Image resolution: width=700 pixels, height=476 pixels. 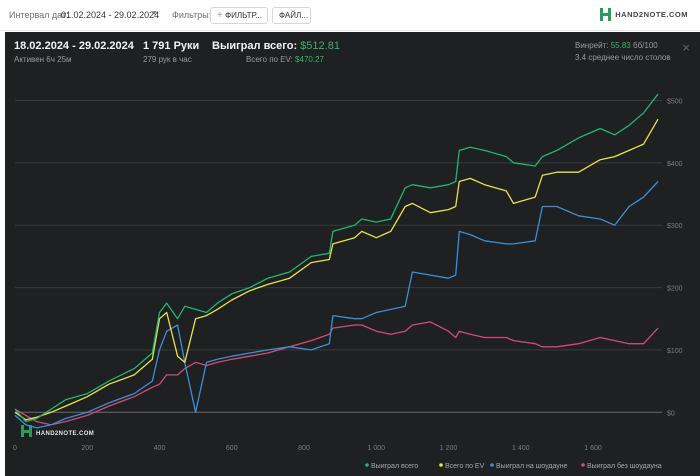 What do you see at coordinates (449, 448) in the screenshot?
I see `x-tick-label: 1 200` at bounding box center [449, 448].